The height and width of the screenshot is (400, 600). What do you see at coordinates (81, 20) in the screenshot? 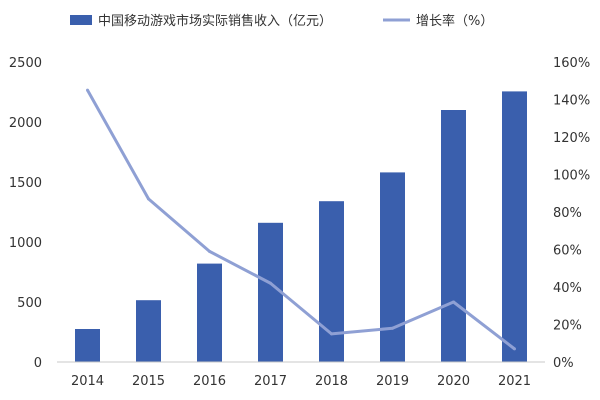
I see `legend-swatch-bar` at bounding box center [81, 20].